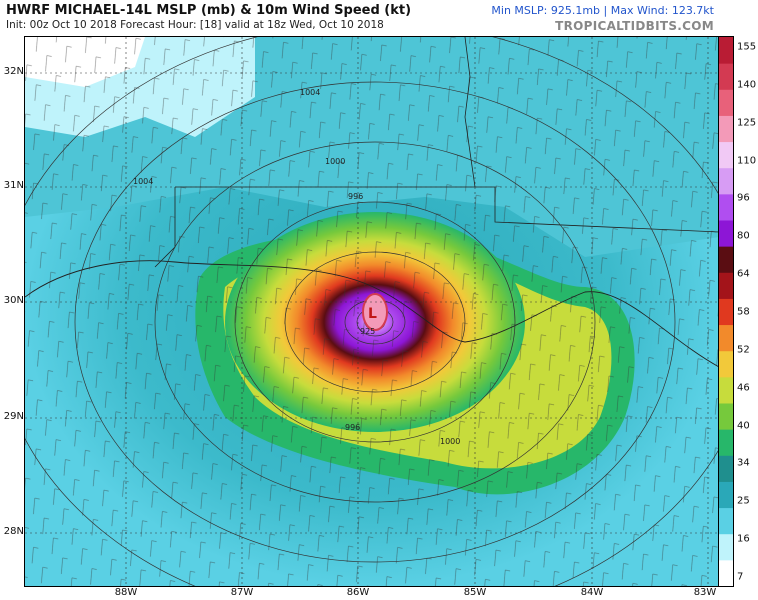 Image resolution: width=758 pixels, height=600 pixels. I want to click on colorbar-tick-label: 58, so click(743, 312).